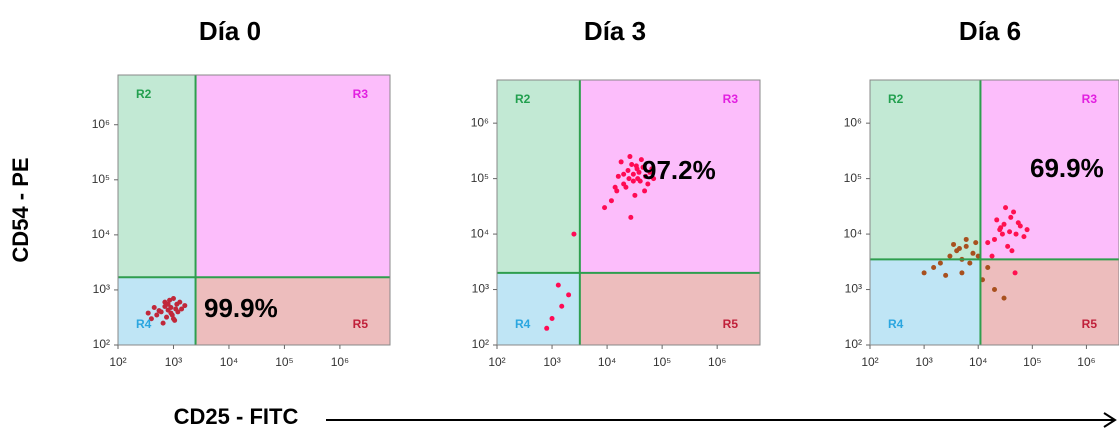 This screenshot has width=1119, height=435. Describe the element at coordinates (679, 170) in the screenshot. I see `percent-annotation: 97.2%` at that location.